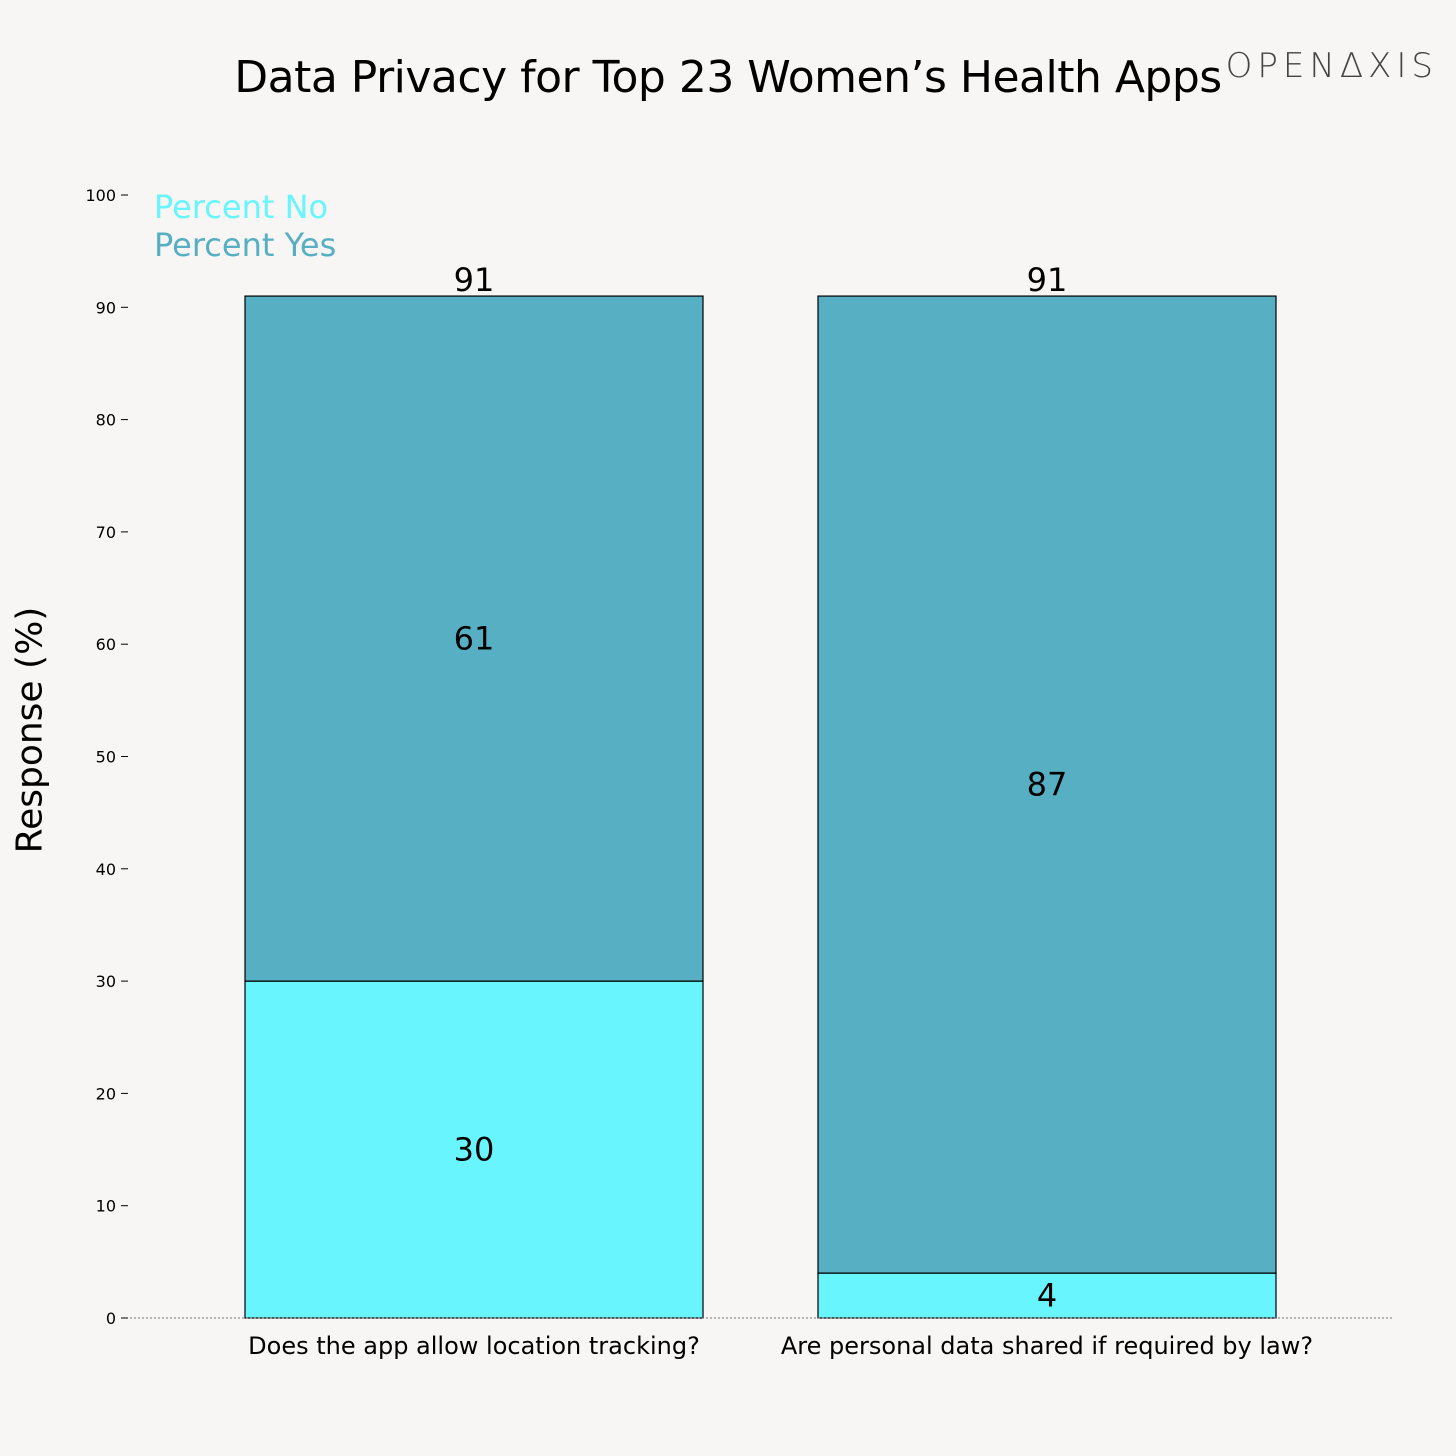  What do you see at coordinates (106, 532) in the screenshot?
I see `y-tick-label: 70` at bounding box center [106, 532].